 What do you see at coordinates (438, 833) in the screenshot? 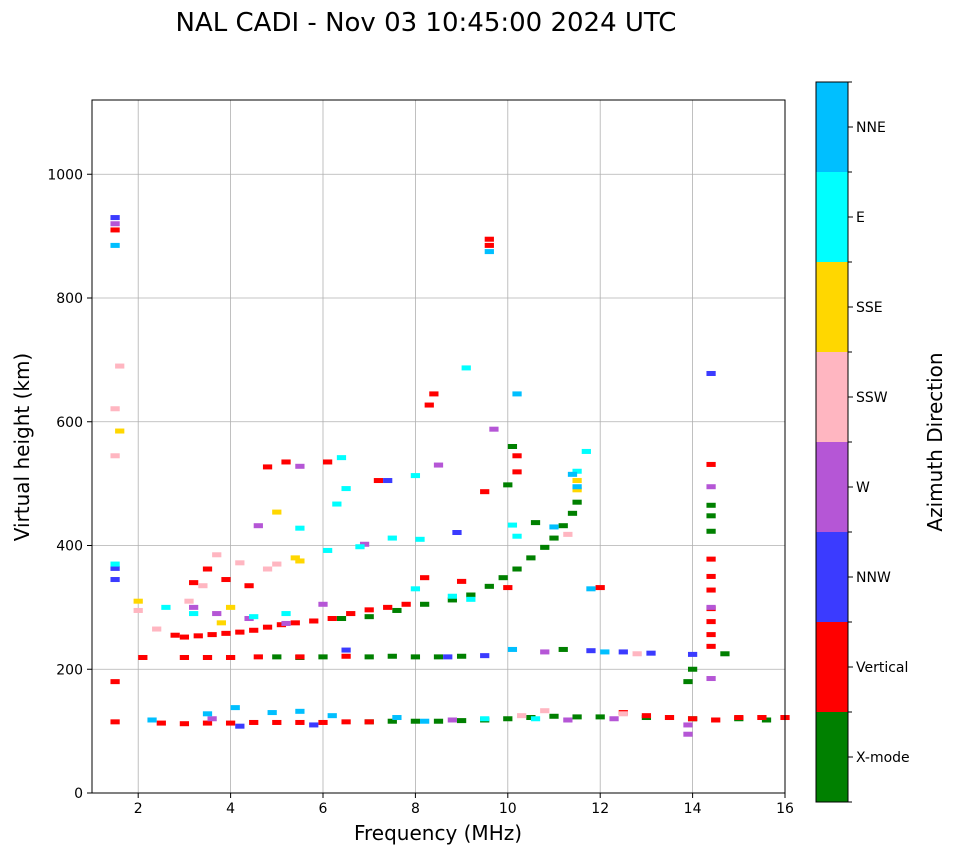
I see `x-axis-label: Frequency (MHz)` at bounding box center [438, 833].